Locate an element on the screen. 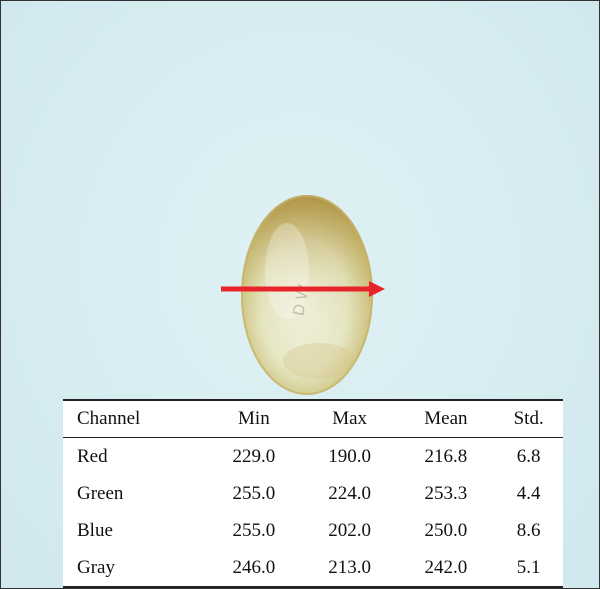 This screenshot has height=589, width=600. cell-mean: 242.0 is located at coordinates (446, 568).